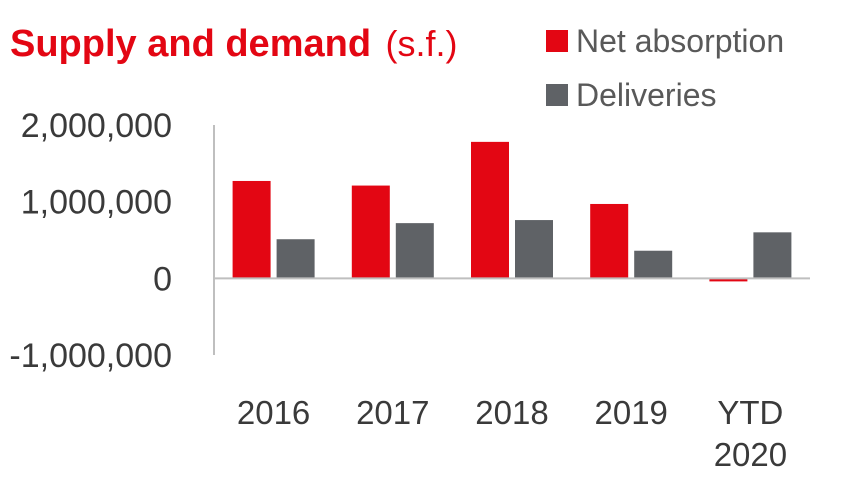 The height and width of the screenshot is (501, 850). Describe the element at coordinates (665, 68) in the screenshot. I see `chart-legend: Net absorption Deliveries` at that location.